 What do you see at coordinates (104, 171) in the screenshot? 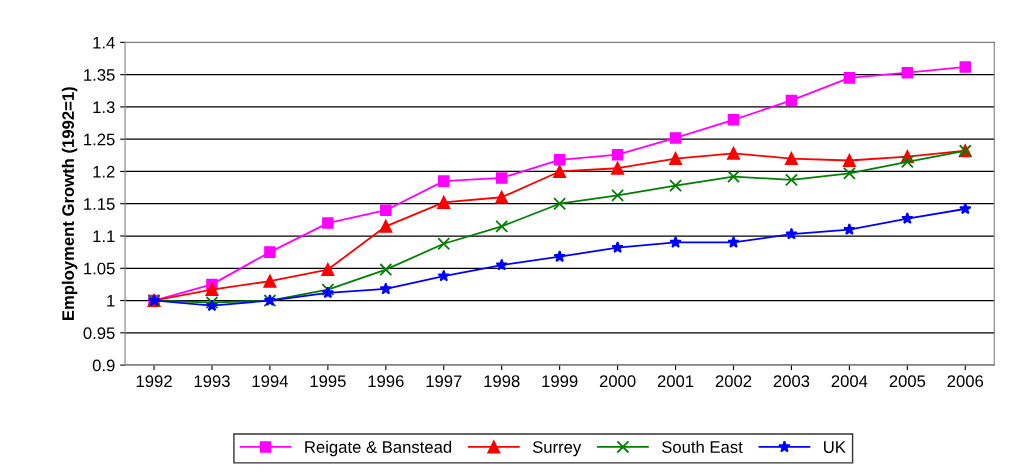
I see `y-tick-label: 1.2` at bounding box center [104, 171].